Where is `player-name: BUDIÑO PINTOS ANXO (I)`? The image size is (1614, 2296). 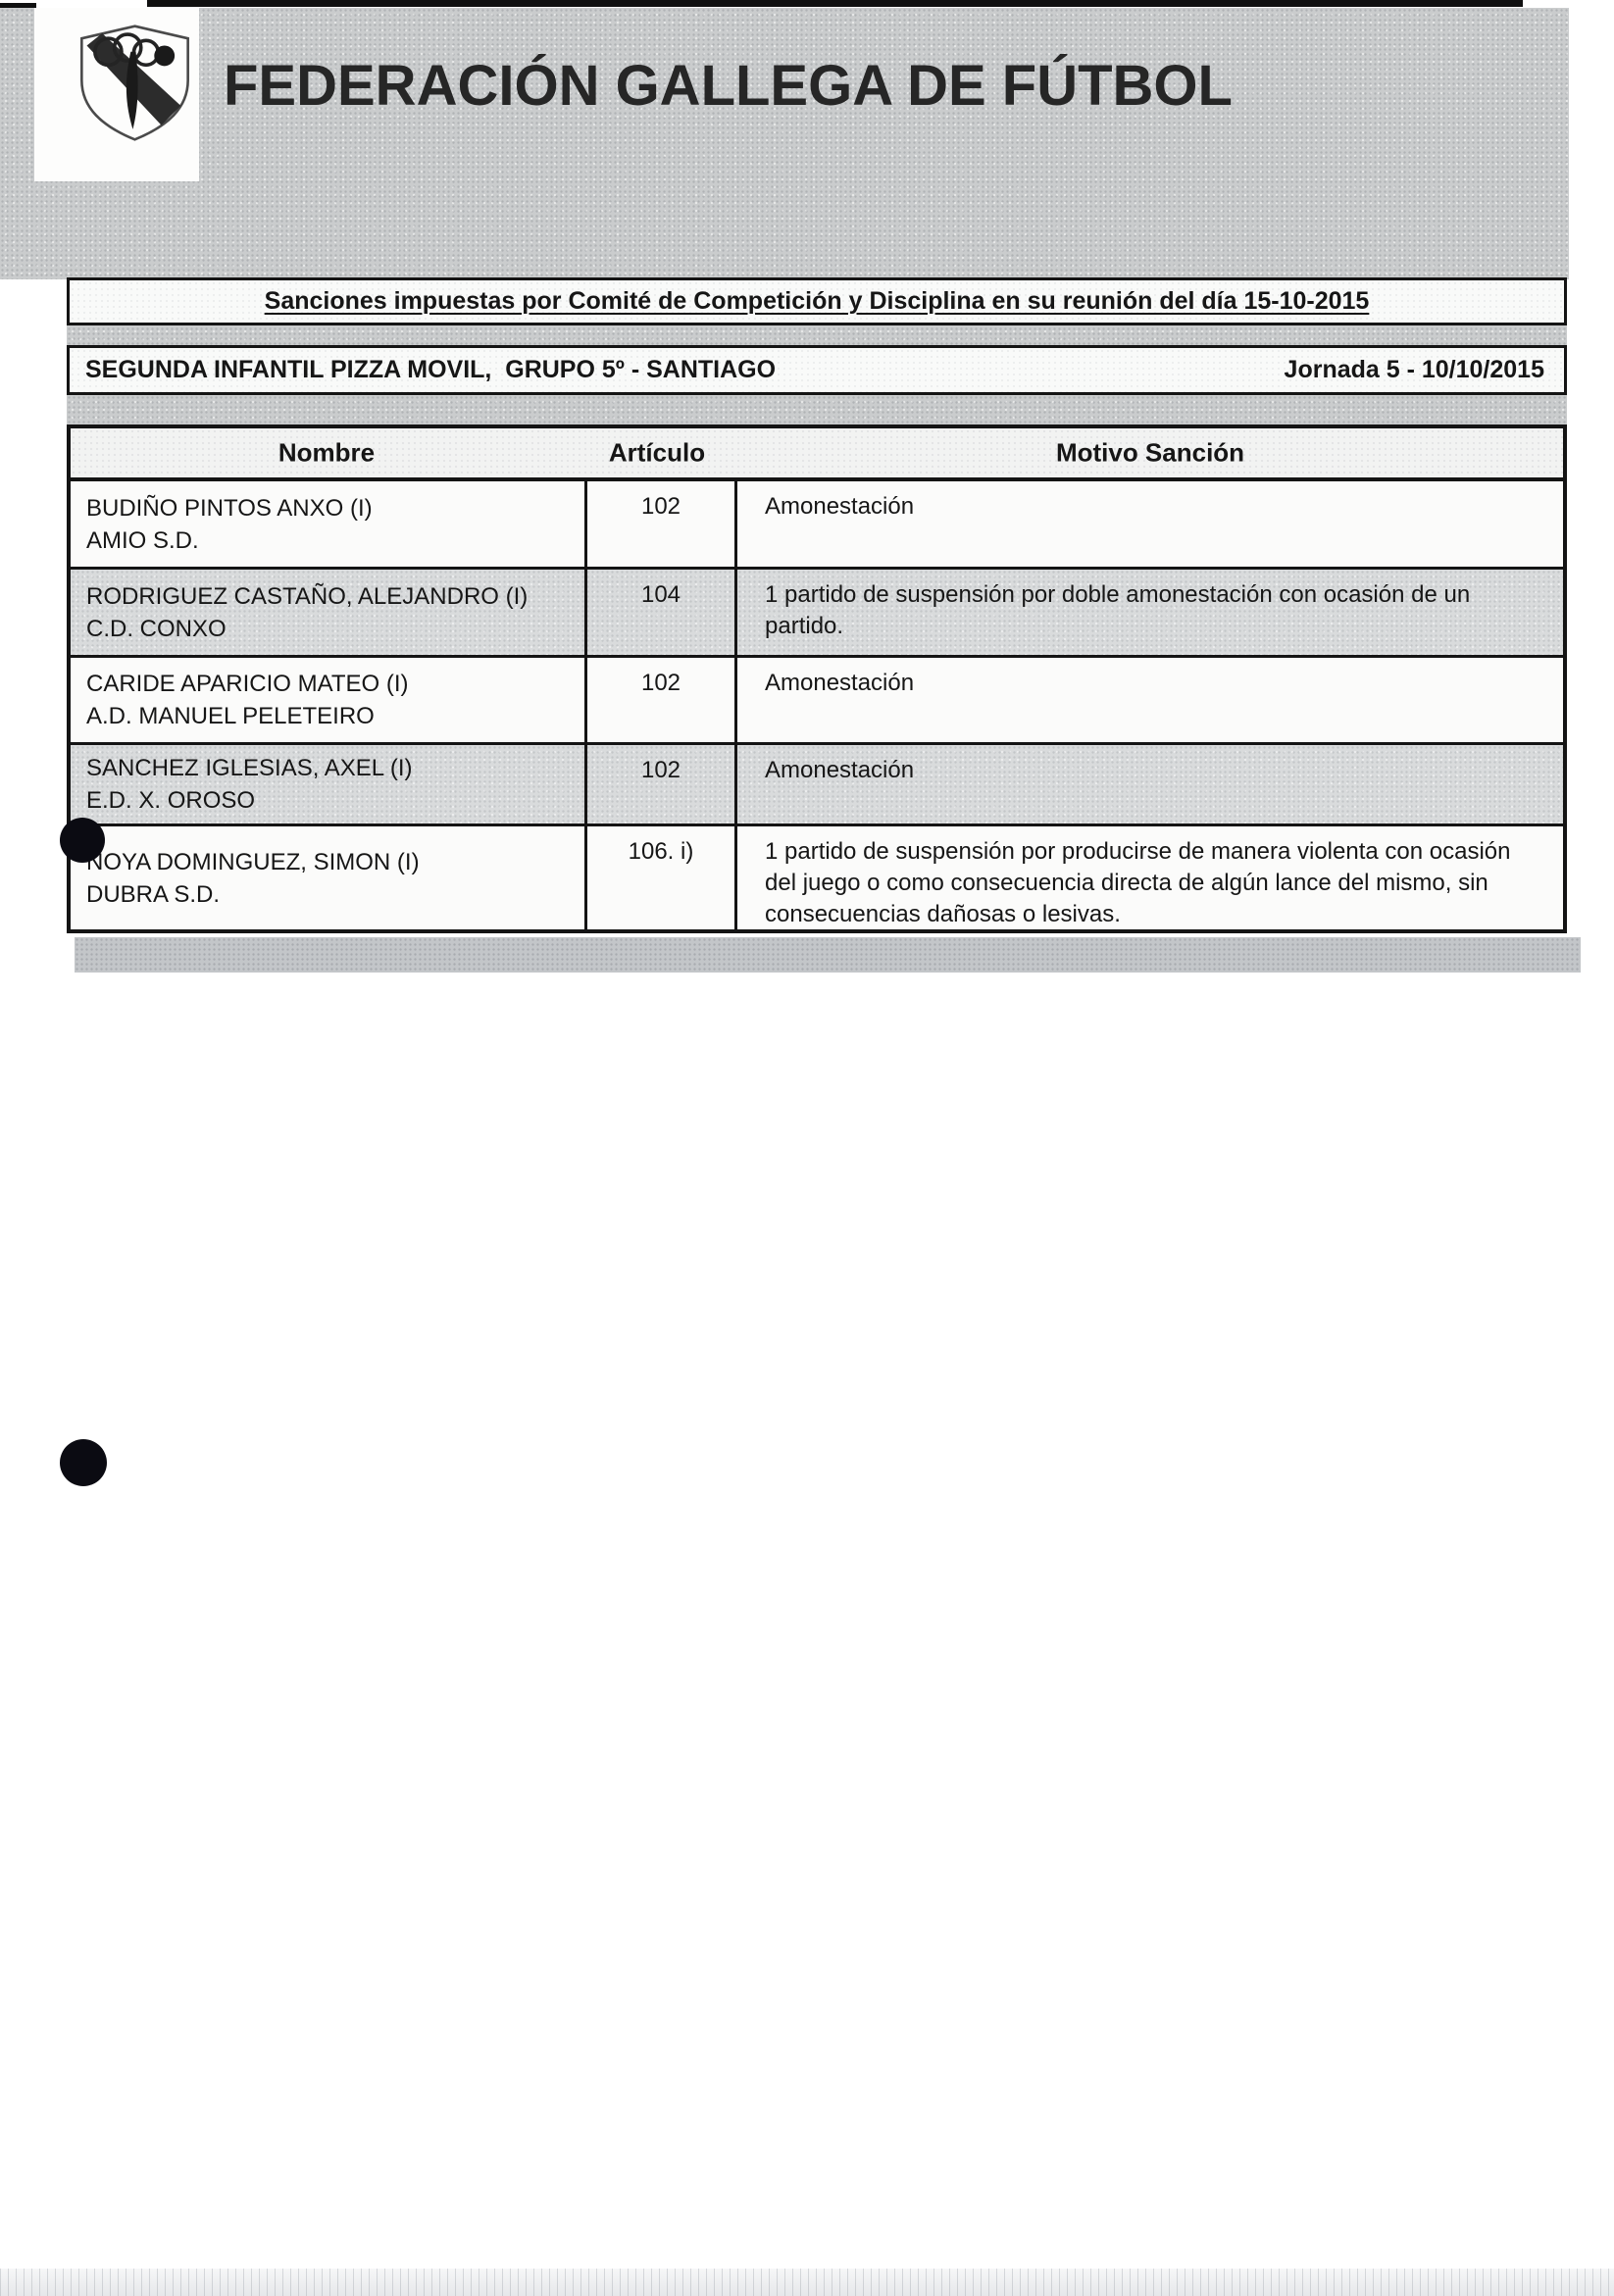
player-name: BUDIÑO PINTOS ANXO (I) is located at coordinates (229, 508).